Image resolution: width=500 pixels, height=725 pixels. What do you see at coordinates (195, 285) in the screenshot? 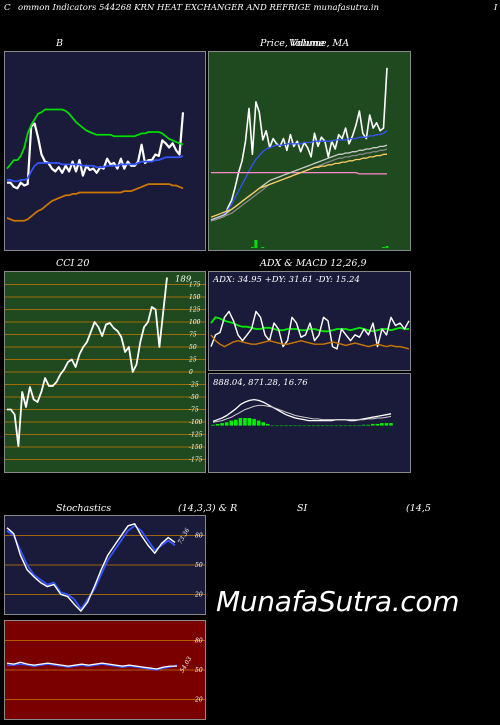
I see `cci-tick-label: 175` at bounding box center [195, 285].